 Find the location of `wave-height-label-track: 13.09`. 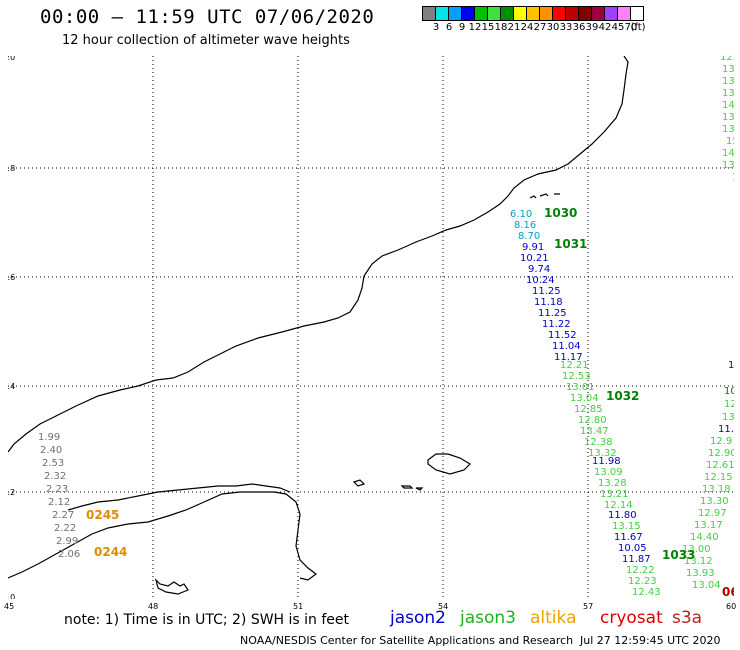

wave-height-label-track: 13.09 is located at coordinates (608, 472).